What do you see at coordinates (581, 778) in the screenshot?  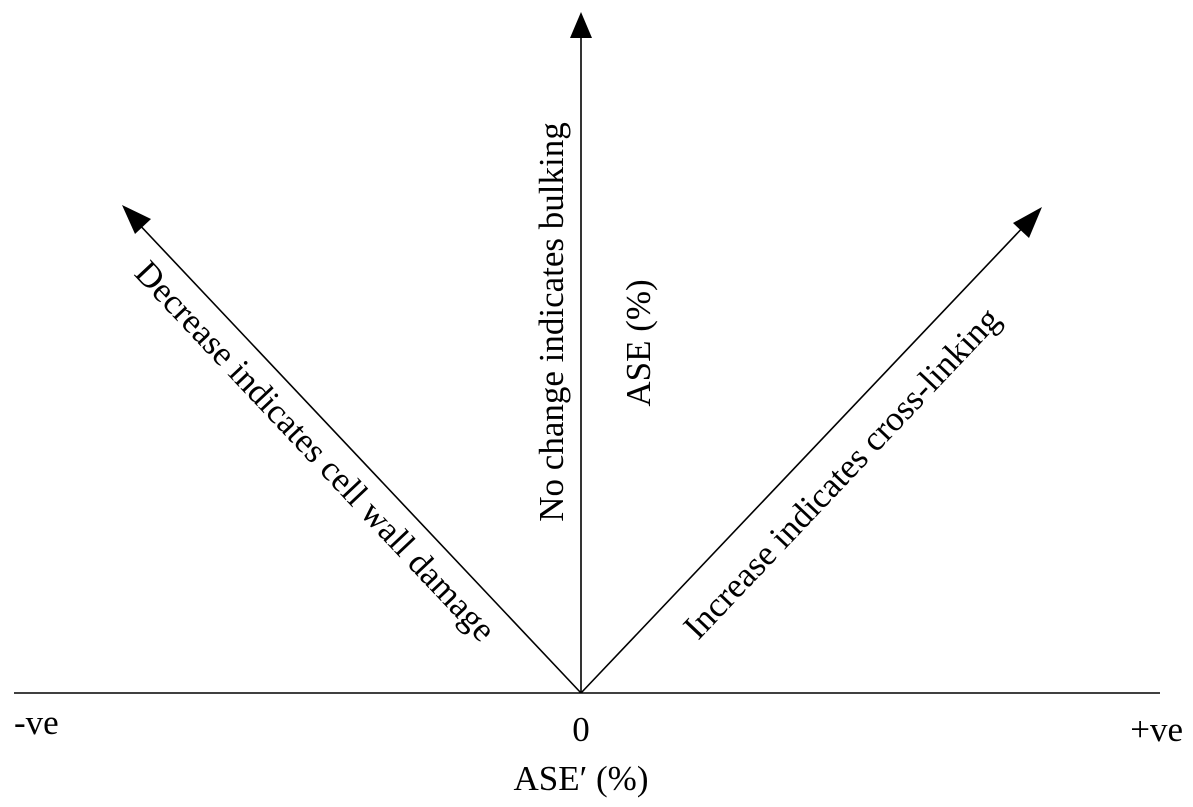 I see `x-axis-label: ASE′ (%)` at bounding box center [581, 778].